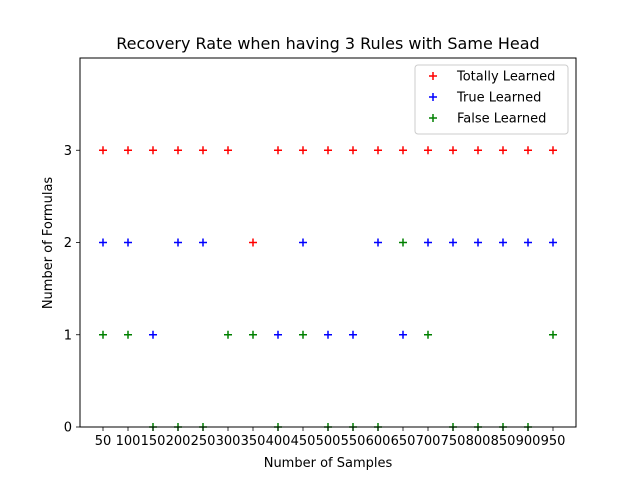 The image size is (640, 480). Describe the element at coordinates (303, 441) in the screenshot. I see `x-tick-label: 450` at that location.